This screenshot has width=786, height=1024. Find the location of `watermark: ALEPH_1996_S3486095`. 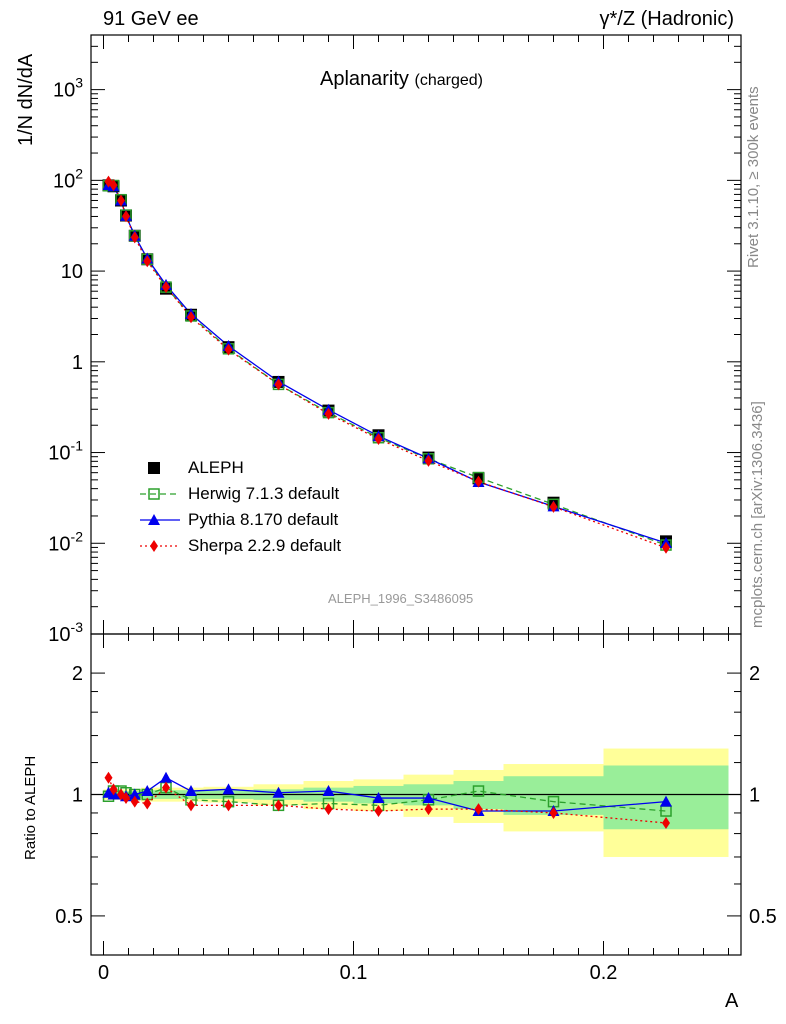

watermark: ALEPH_1996_S3486095 is located at coordinates (401, 598).